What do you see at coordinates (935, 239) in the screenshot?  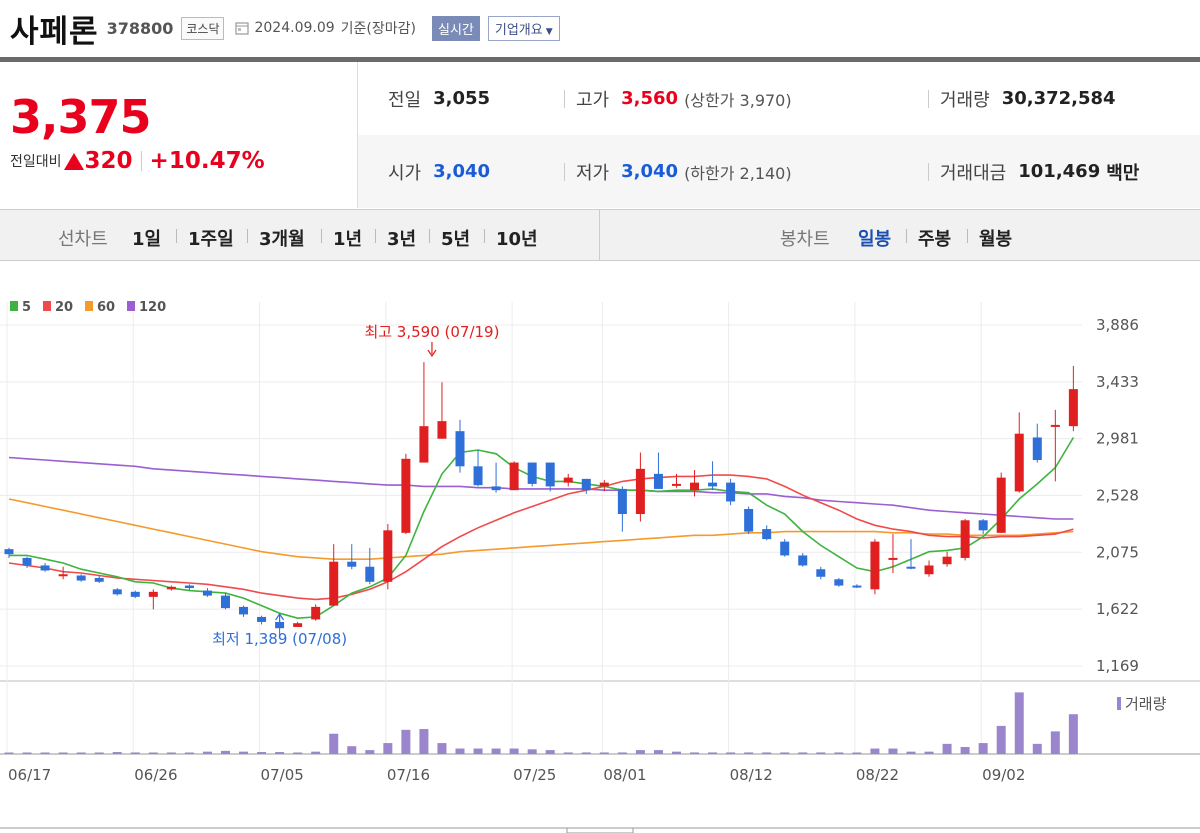 I see `candle-weekly: 주봉` at bounding box center [935, 239].